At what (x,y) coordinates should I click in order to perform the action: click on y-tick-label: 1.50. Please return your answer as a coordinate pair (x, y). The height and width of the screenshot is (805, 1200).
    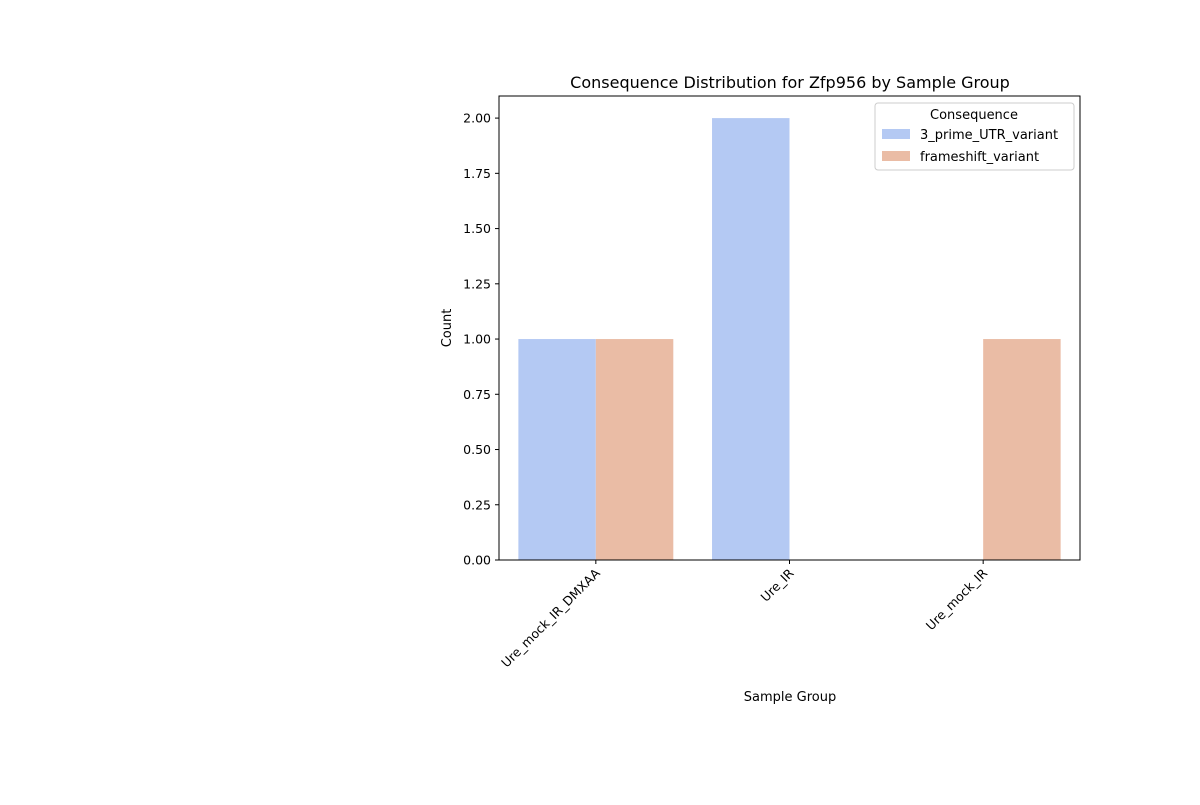
    Looking at the image, I should click on (477, 228).